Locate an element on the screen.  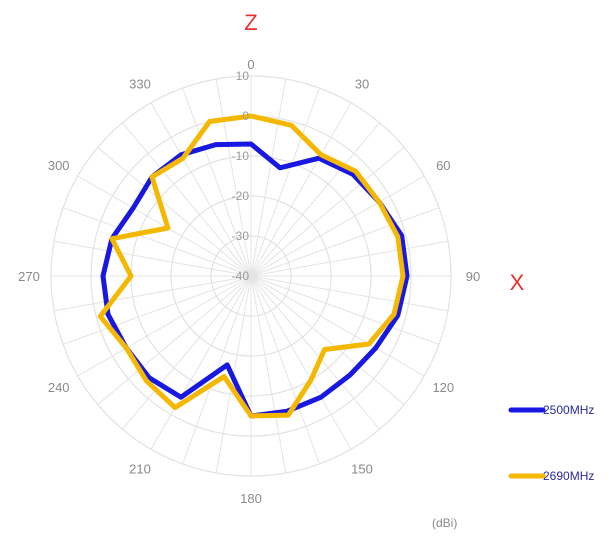
angle-tick-label: 300 is located at coordinates (59, 165).